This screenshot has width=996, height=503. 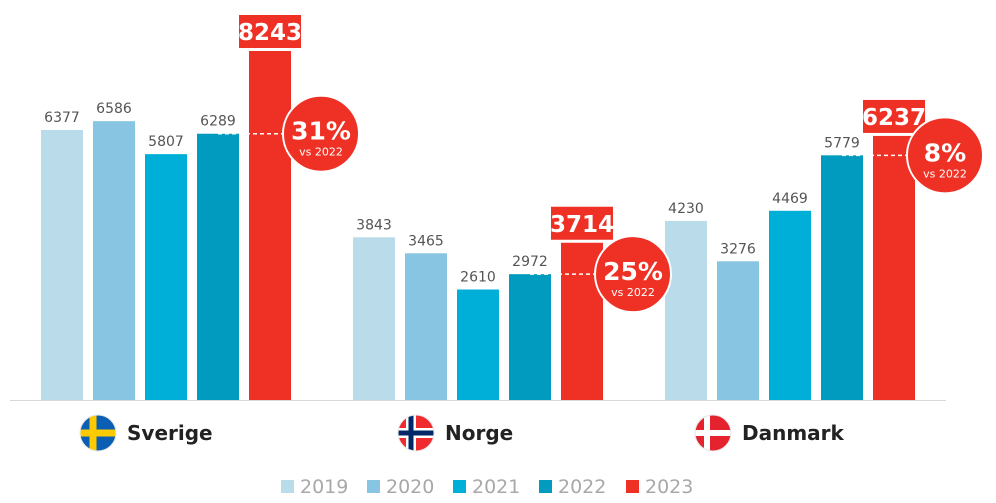 What do you see at coordinates (669, 487) in the screenshot?
I see `legend-label: 2023` at bounding box center [669, 487].